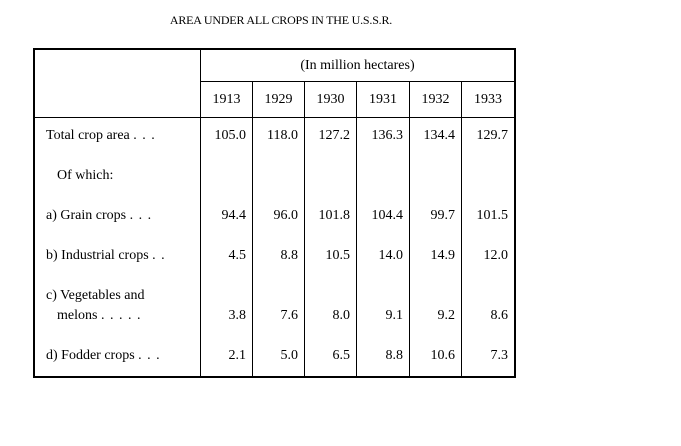 This screenshot has height=446, width=681. Describe the element at coordinates (85, 175) in the screenshot. I see `label-text: Of which:` at that location.